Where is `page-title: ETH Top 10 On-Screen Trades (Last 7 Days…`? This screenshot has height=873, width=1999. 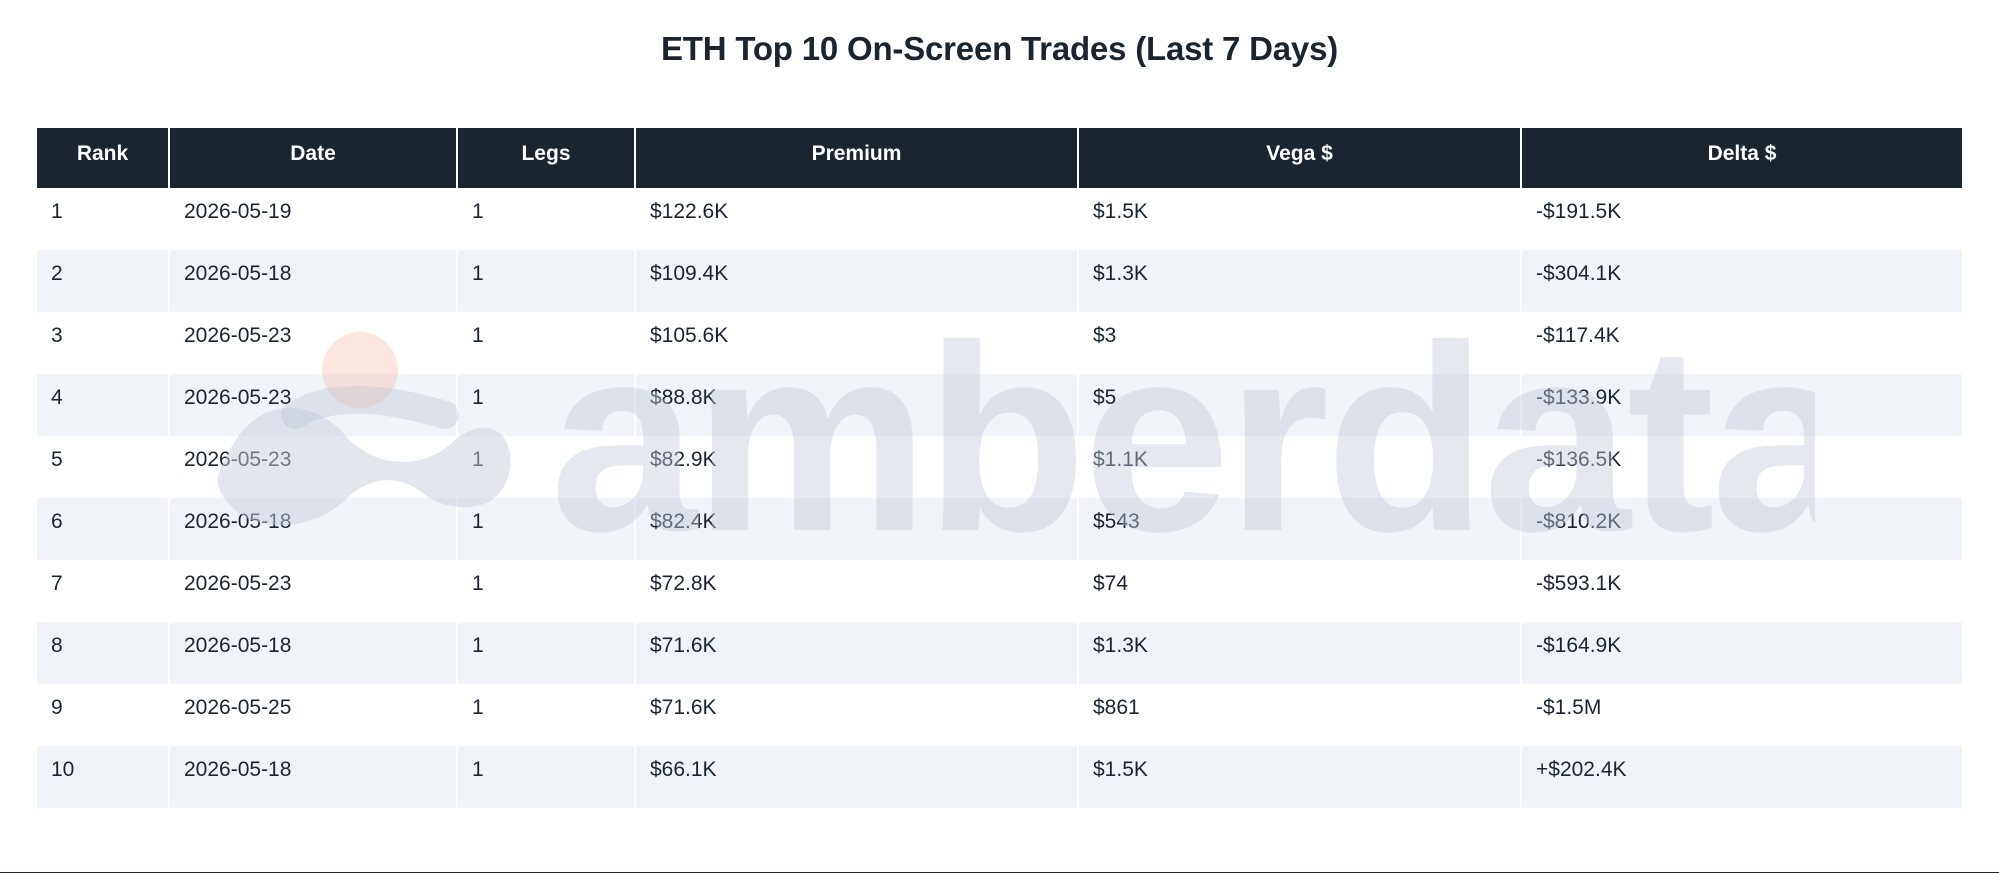 page-title: ETH Top 10 On-Screen Trades (Last 7 Days… is located at coordinates (999, 48).